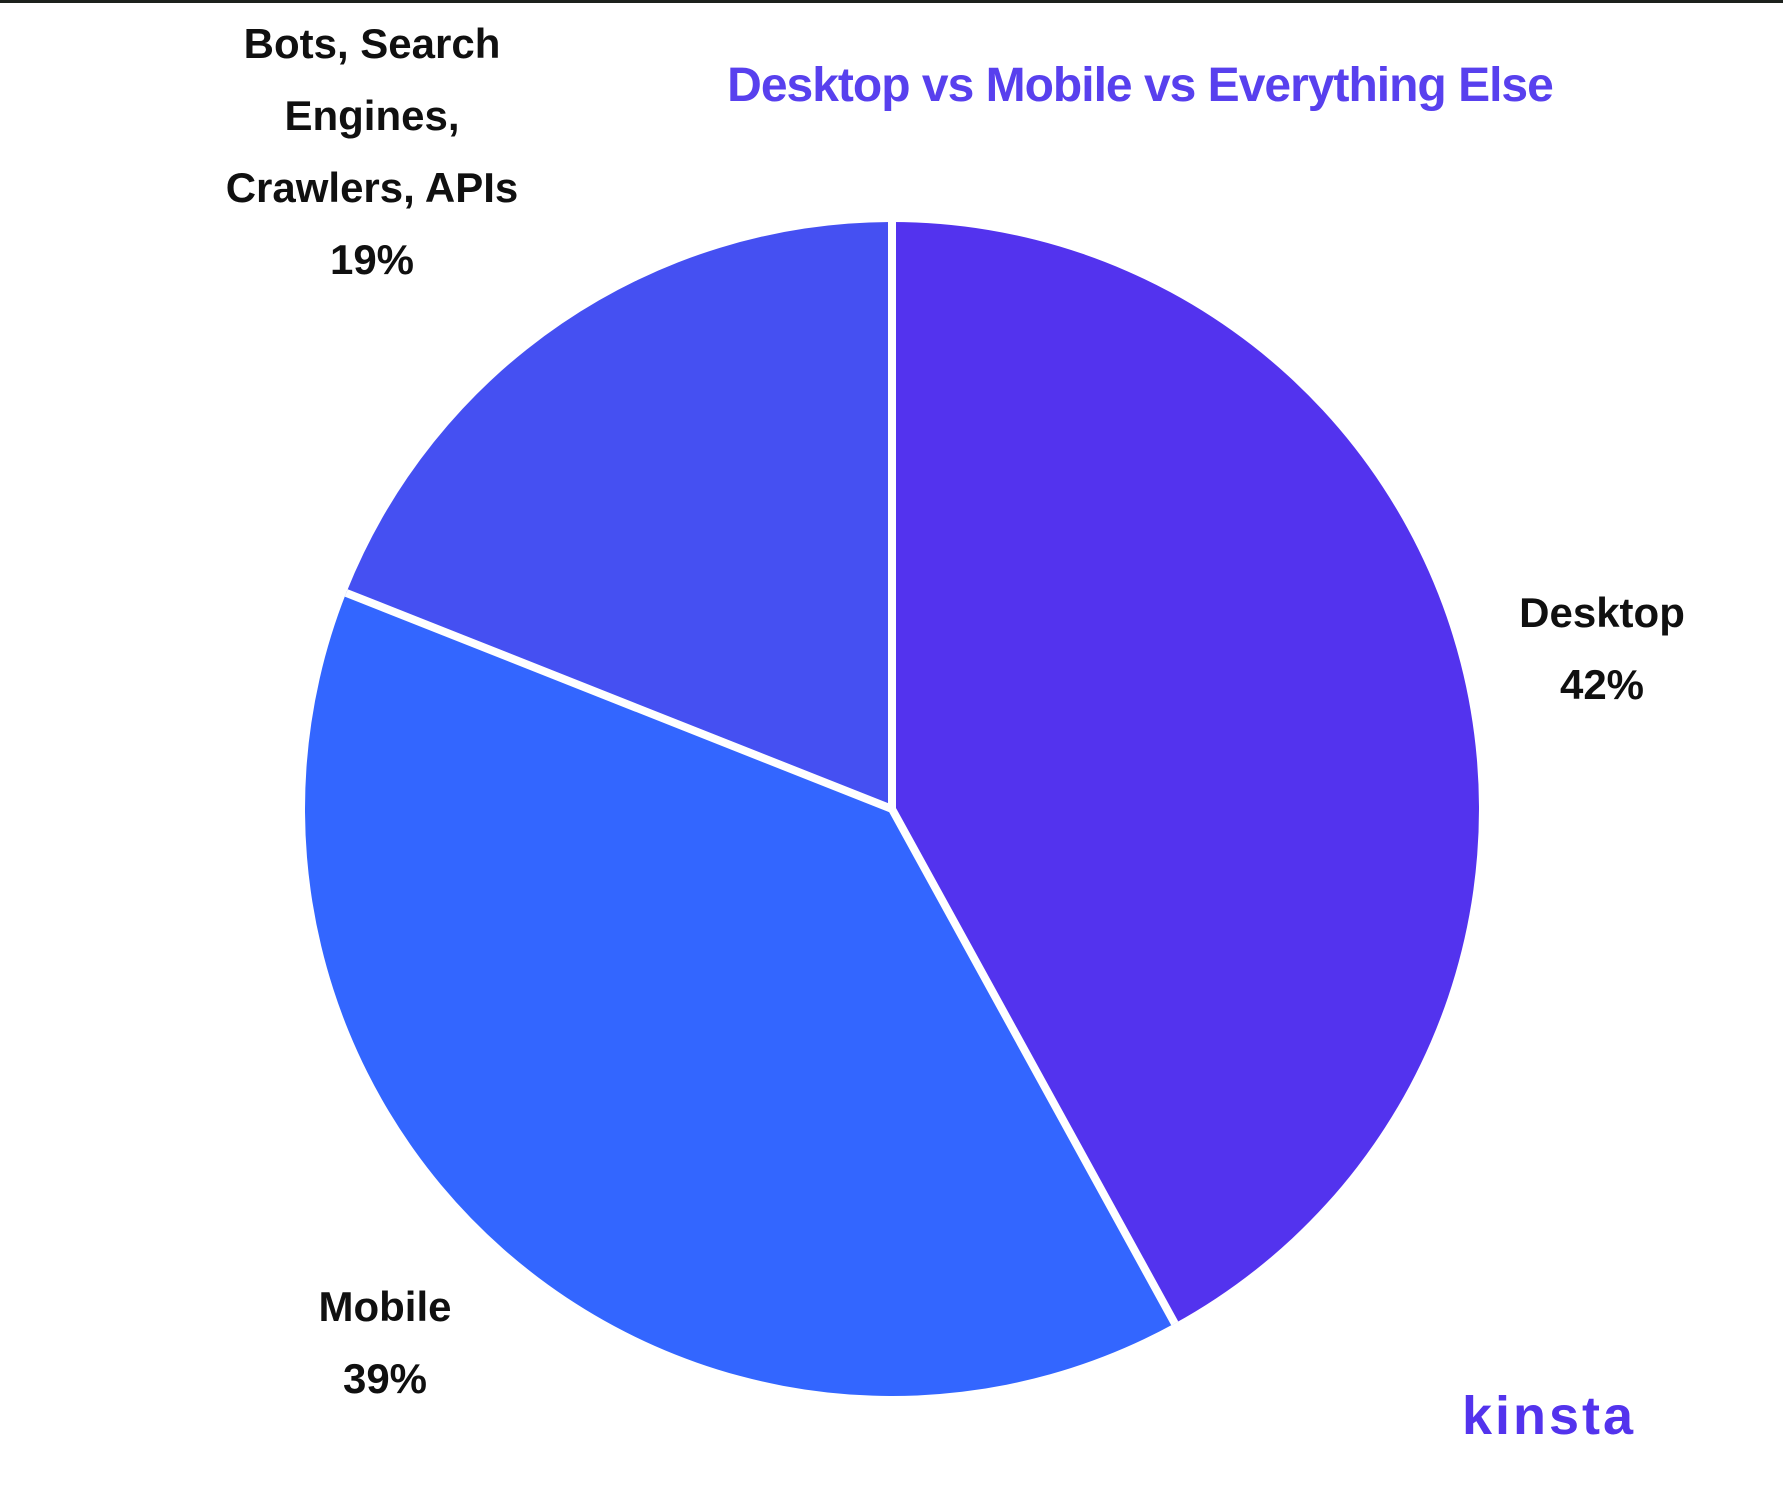 This screenshot has width=1783, height=1512. Describe the element at coordinates (1140, 85) in the screenshot. I see `chart-title: Desktop vs Mobile vs Everything Else` at that location.